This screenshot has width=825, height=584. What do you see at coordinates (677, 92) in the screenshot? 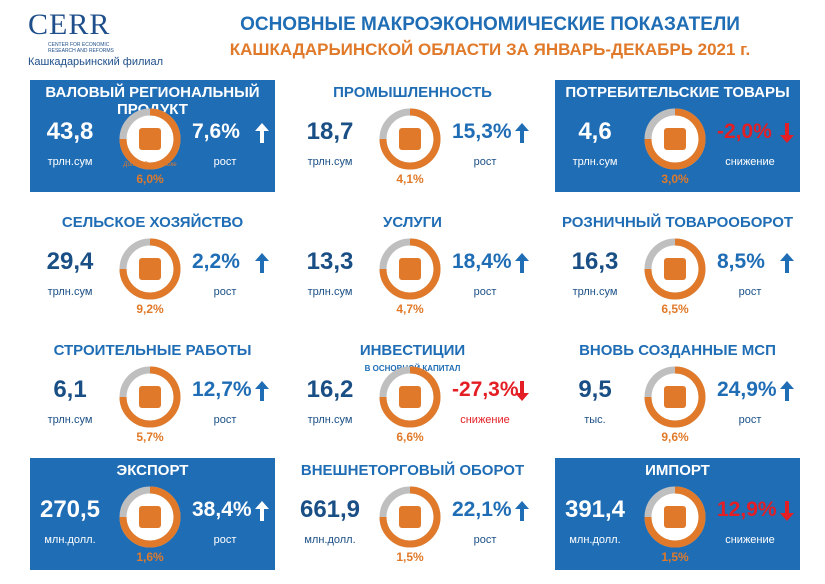
I see `card-title: ПОТРЕБИТЕЛЬСКИЕ ТОВАРЫ` at bounding box center [677, 92].